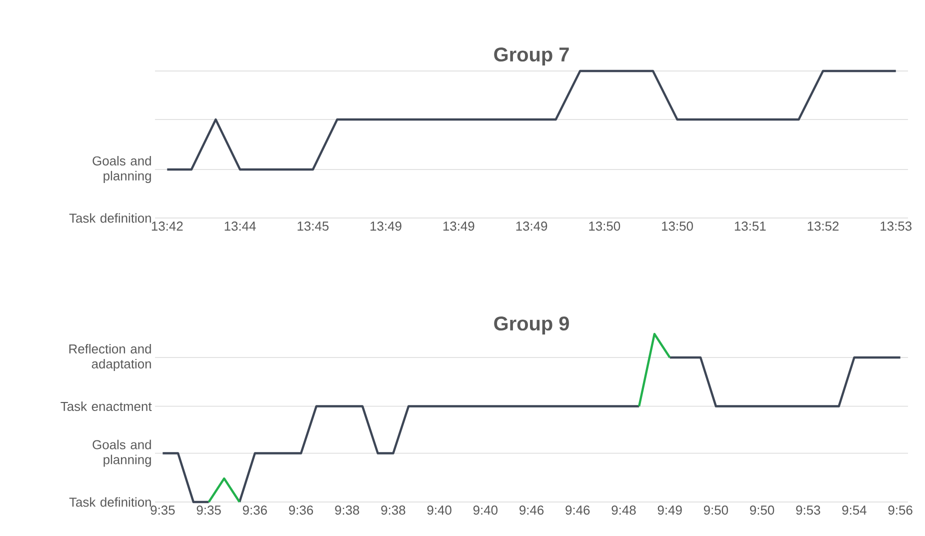 This screenshot has height=536, width=925. What do you see at coordinates (823, 226) in the screenshot?
I see `x-tick-label: 13:52` at bounding box center [823, 226].